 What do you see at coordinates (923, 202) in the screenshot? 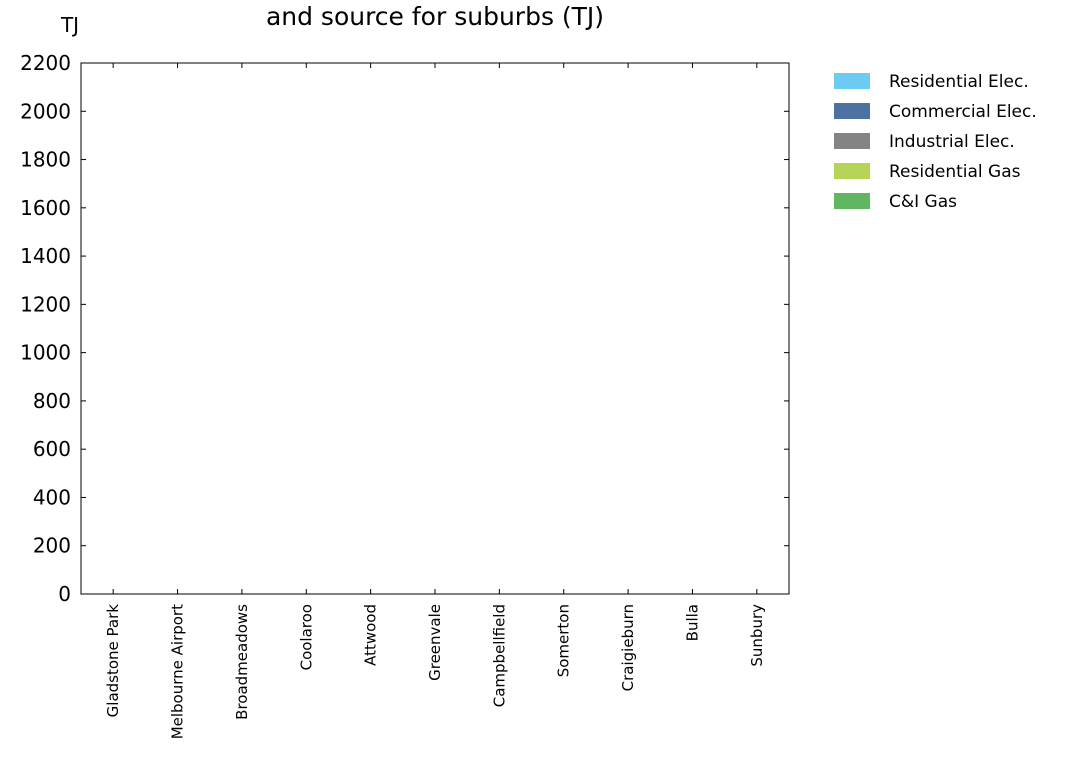
I see `legend-label-c-i-gas: C&I Gas` at bounding box center [923, 202].